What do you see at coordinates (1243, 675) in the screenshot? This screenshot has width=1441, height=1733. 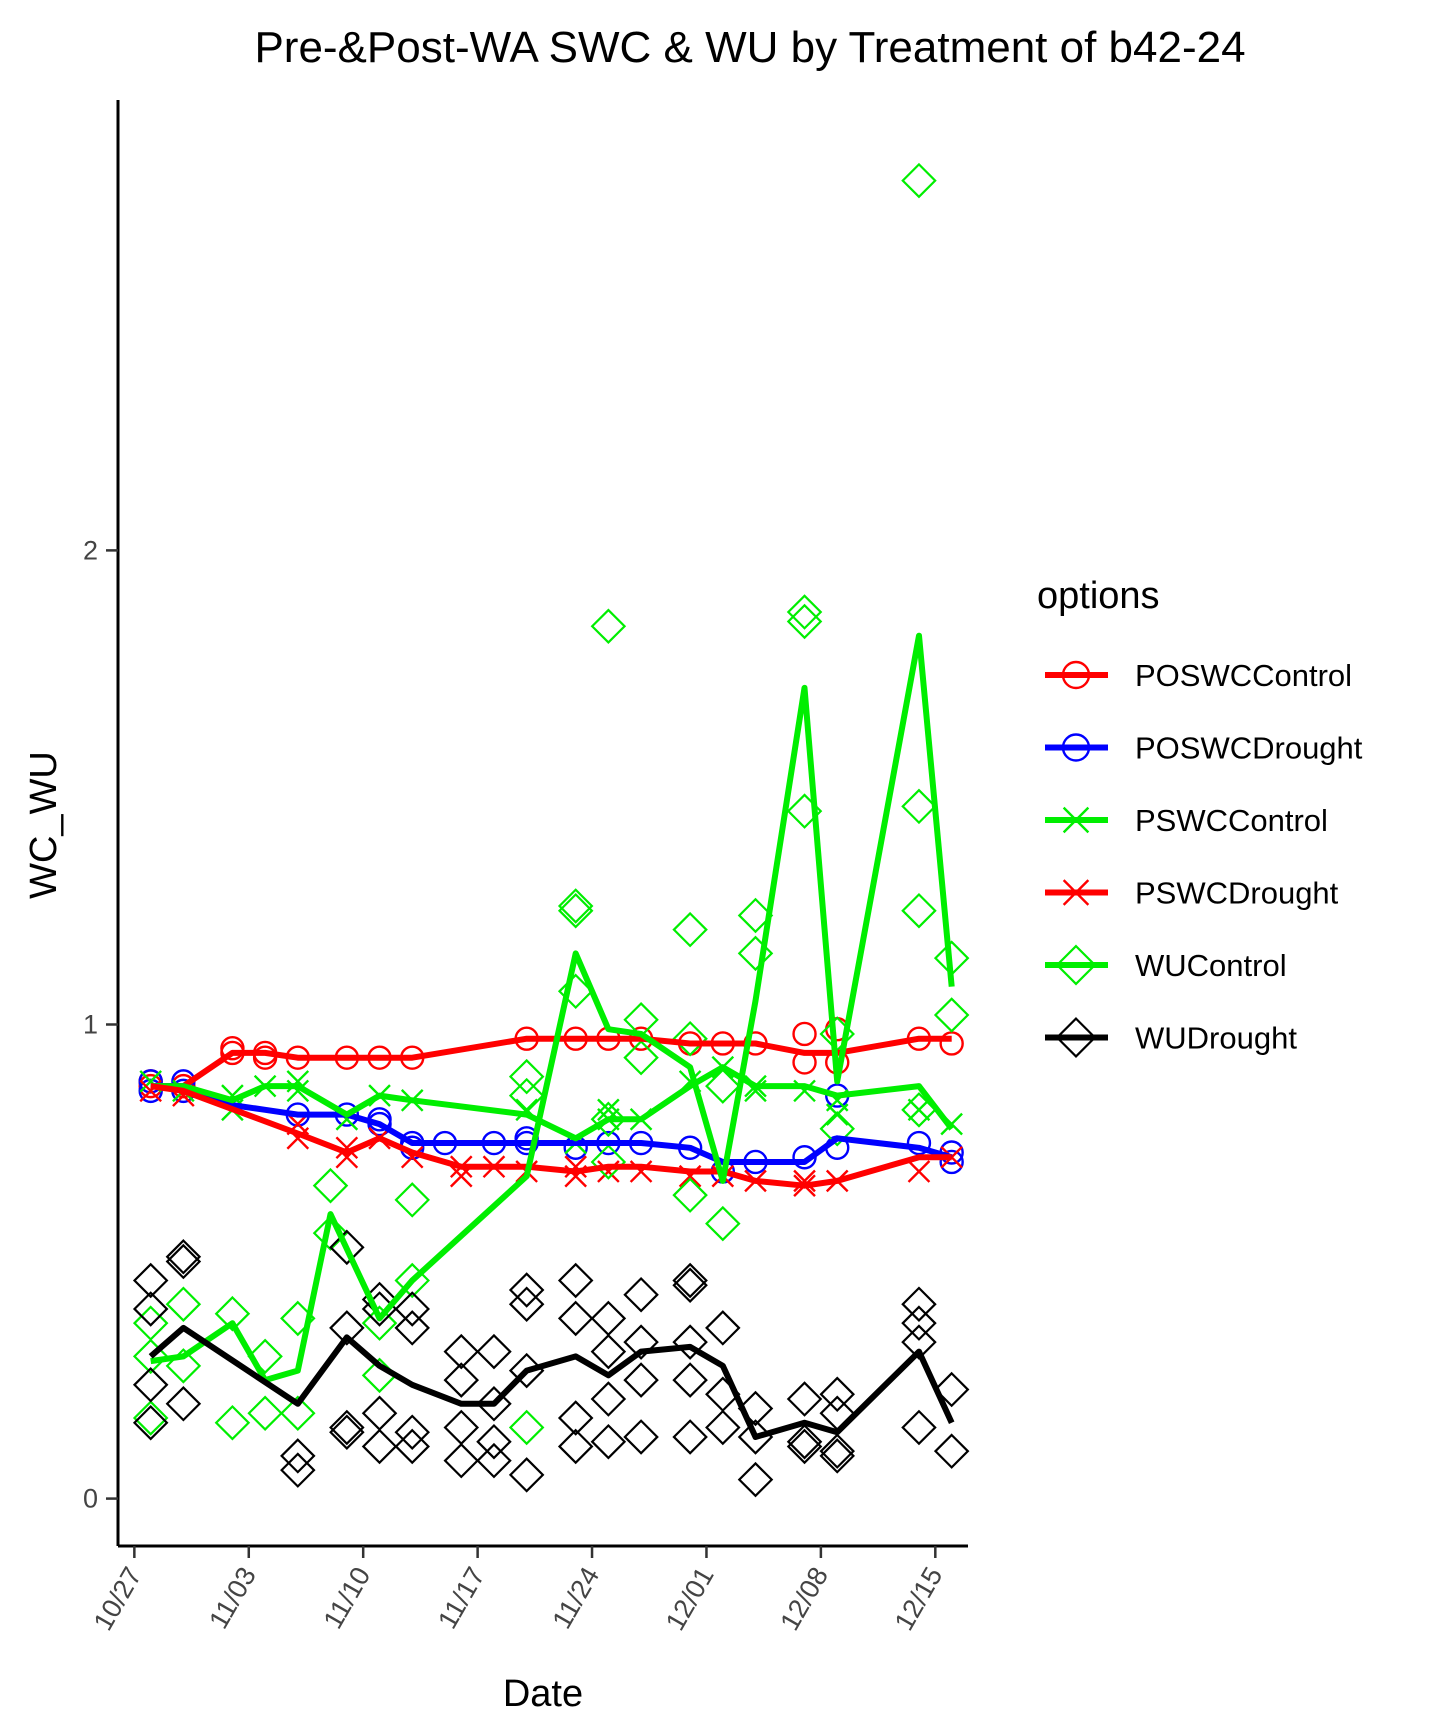 I see `legend-label: POSWCControl` at bounding box center [1243, 675].